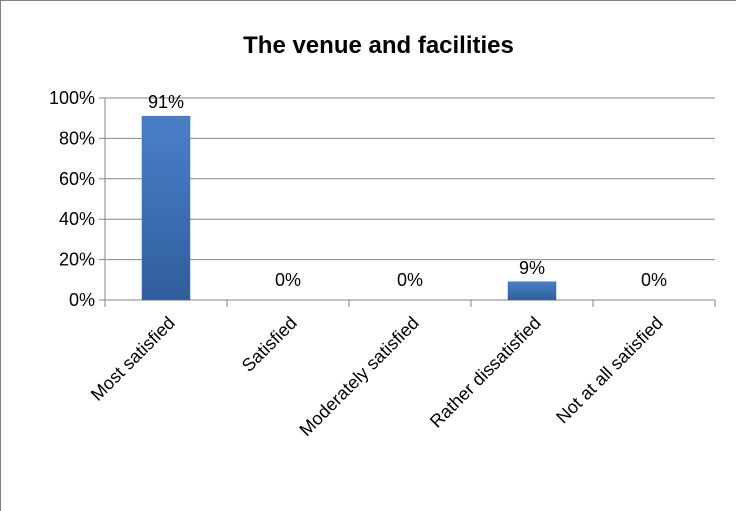 Image resolution: width=736 pixels, height=511 pixels. What do you see at coordinates (77, 260) in the screenshot?
I see `y-tick-label: 20%` at bounding box center [77, 260].